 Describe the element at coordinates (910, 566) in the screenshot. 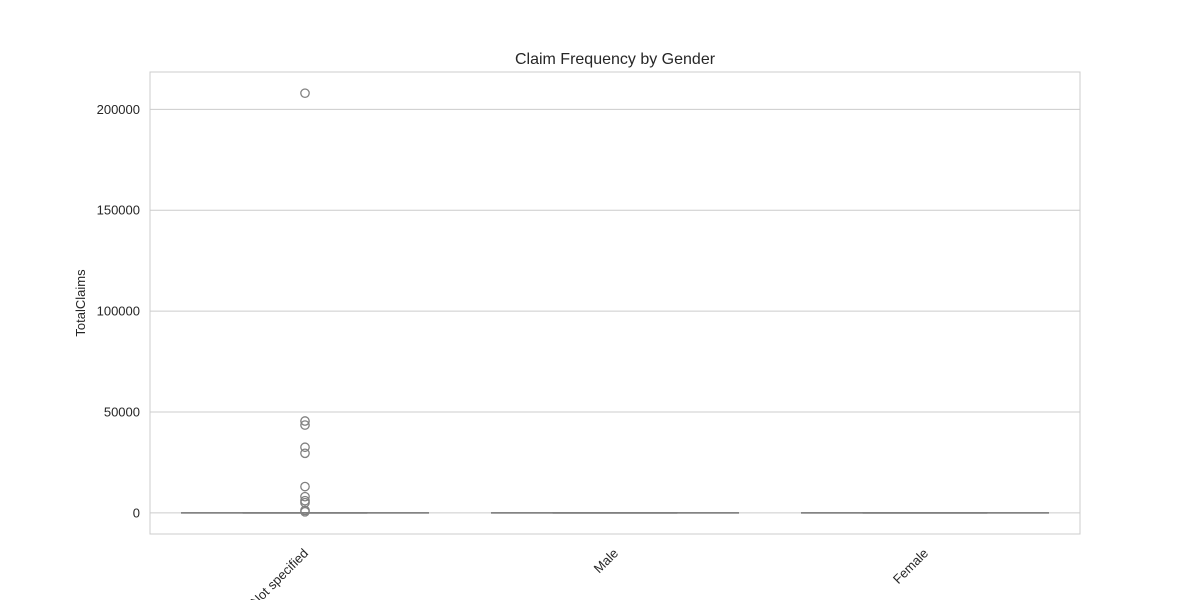

I see `x-tick-label: Female` at that location.